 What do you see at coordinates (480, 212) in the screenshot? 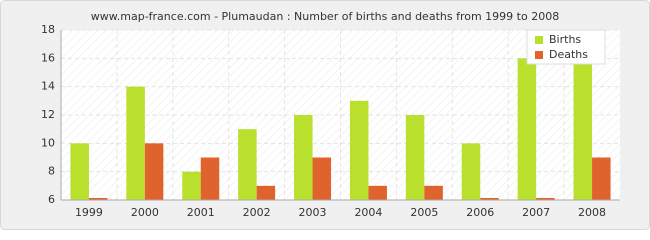
I see `x-tick-label: 2006` at bounding box center [480, 212].